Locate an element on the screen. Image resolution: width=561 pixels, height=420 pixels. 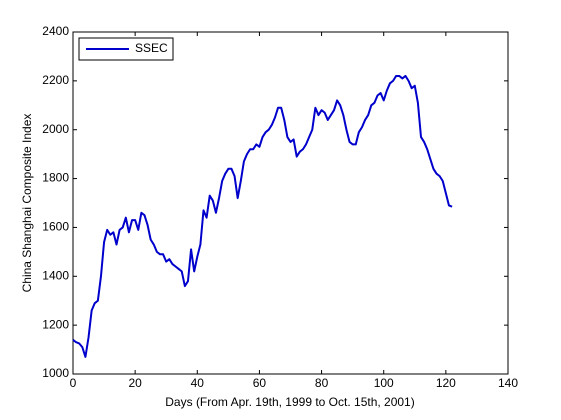
legend-label: SSEC is located at coordinates (151, 48).